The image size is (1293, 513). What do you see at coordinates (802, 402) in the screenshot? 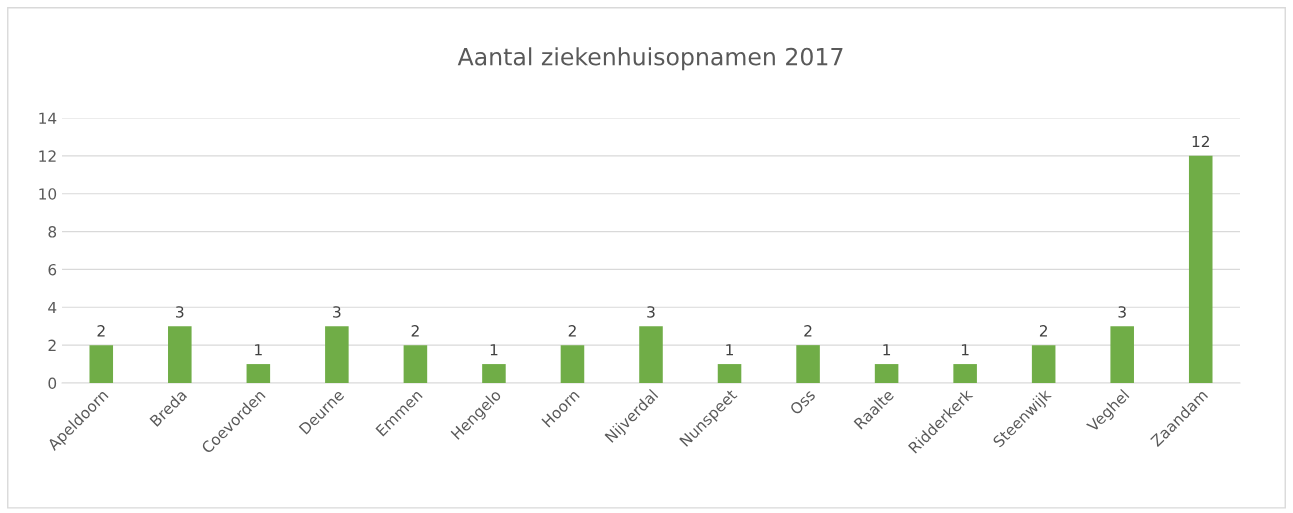
I see `x-tick-label: Oss` at bounding box center [802, 402].